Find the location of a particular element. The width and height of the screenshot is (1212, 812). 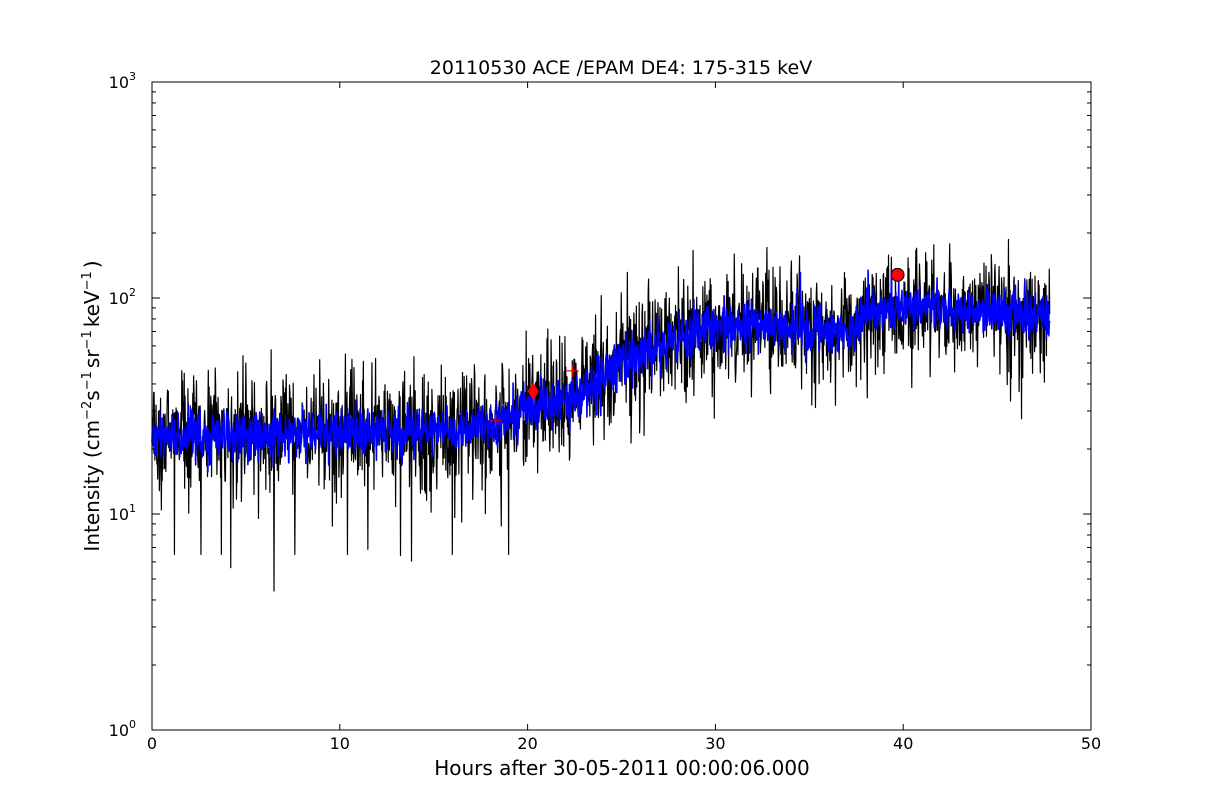

y-axis-title-exp2: −1 is located at coordinates (87, 380).